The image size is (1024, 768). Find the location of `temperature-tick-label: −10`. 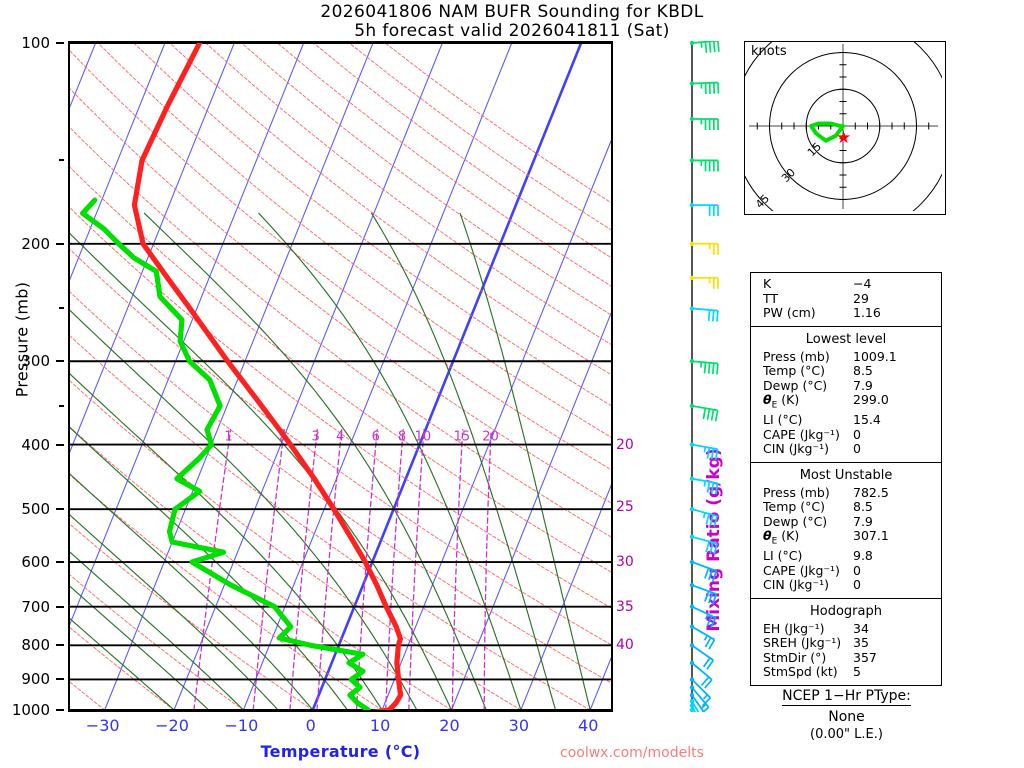

temperature-tick-label: −10 is located at coordinates (241, 725).